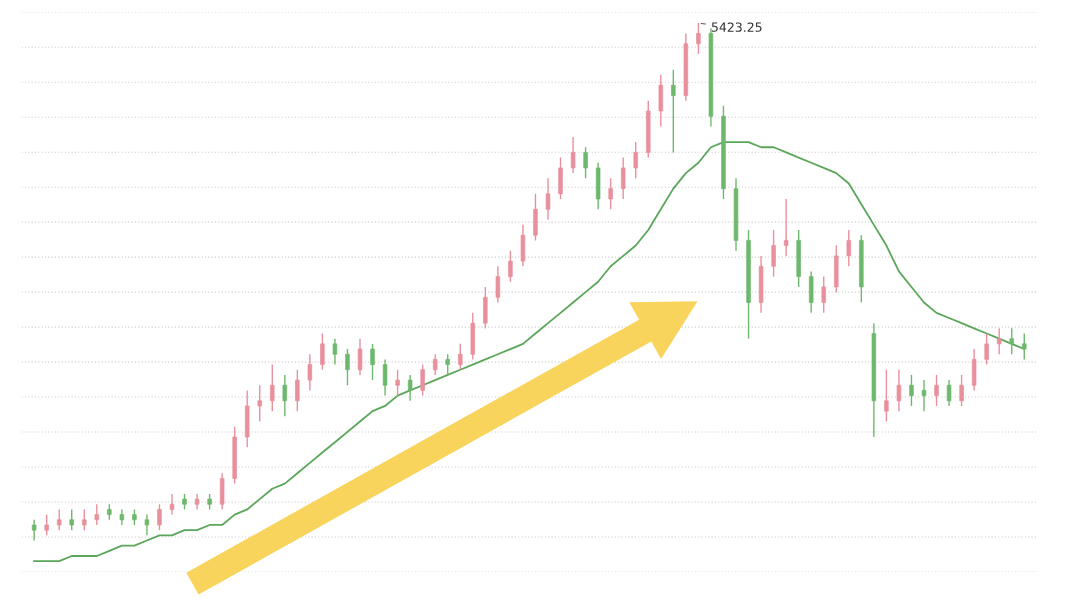 This screenshot has width=1080, height=615. Describe the element at coordinates (736, 27) in the screenshot. I see `annotation: 5423.25` at that location.